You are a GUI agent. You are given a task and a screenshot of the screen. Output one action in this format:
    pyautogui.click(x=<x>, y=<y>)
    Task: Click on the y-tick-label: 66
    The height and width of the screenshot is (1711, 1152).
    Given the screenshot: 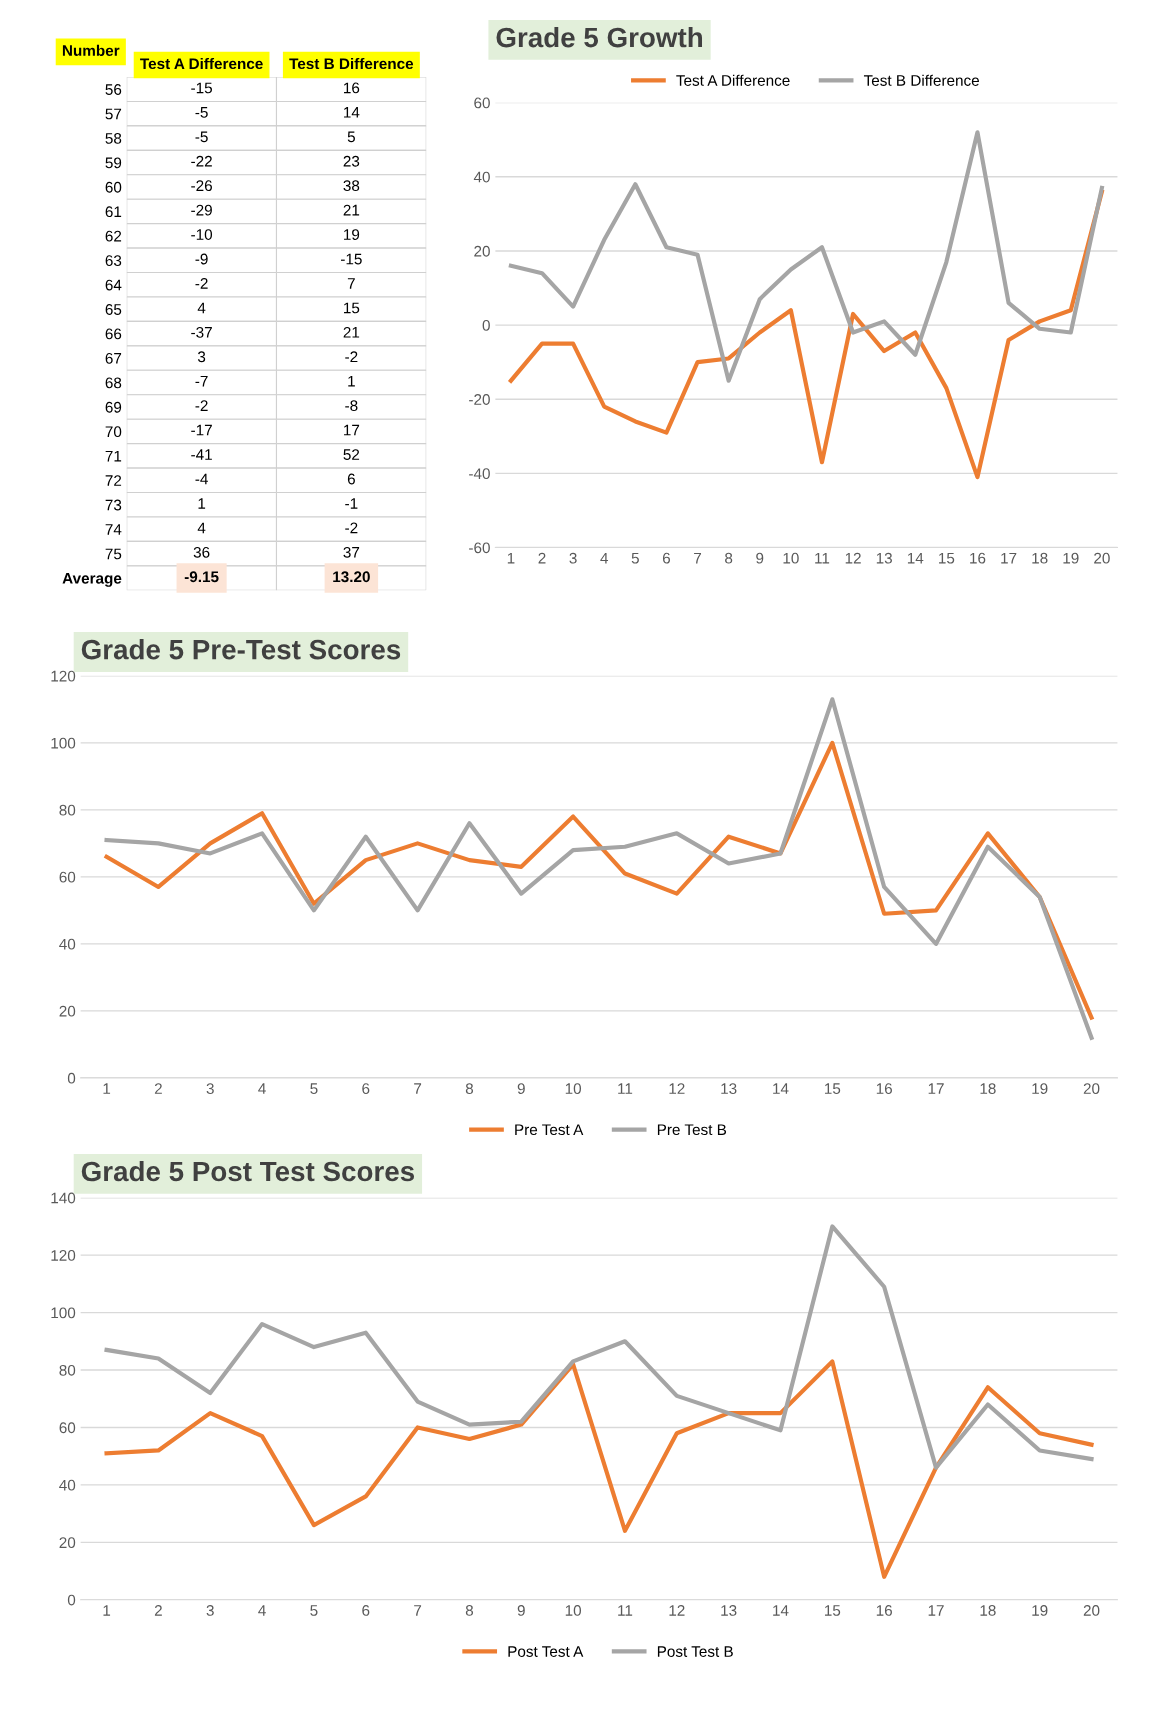 What is the action you would take?
    pyautogui.click(x=113, y=334)
    